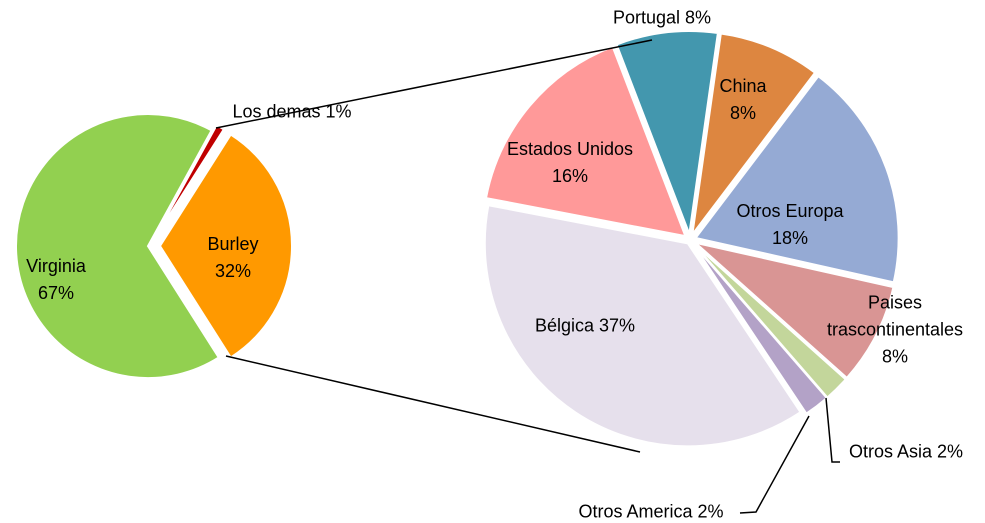 The image size is (985, 523). Describe the element at coordinates (276, 111) in the screenshot. I see `slice-name: Los demas` at that location.